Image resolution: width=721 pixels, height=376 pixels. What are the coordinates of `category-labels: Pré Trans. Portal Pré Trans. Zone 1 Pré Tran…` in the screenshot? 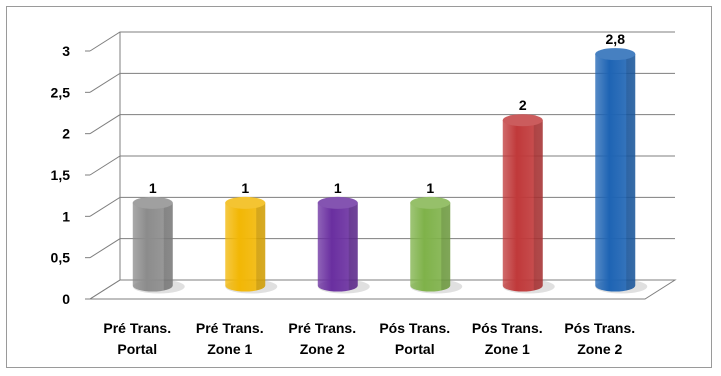 It's located at (369, 338).